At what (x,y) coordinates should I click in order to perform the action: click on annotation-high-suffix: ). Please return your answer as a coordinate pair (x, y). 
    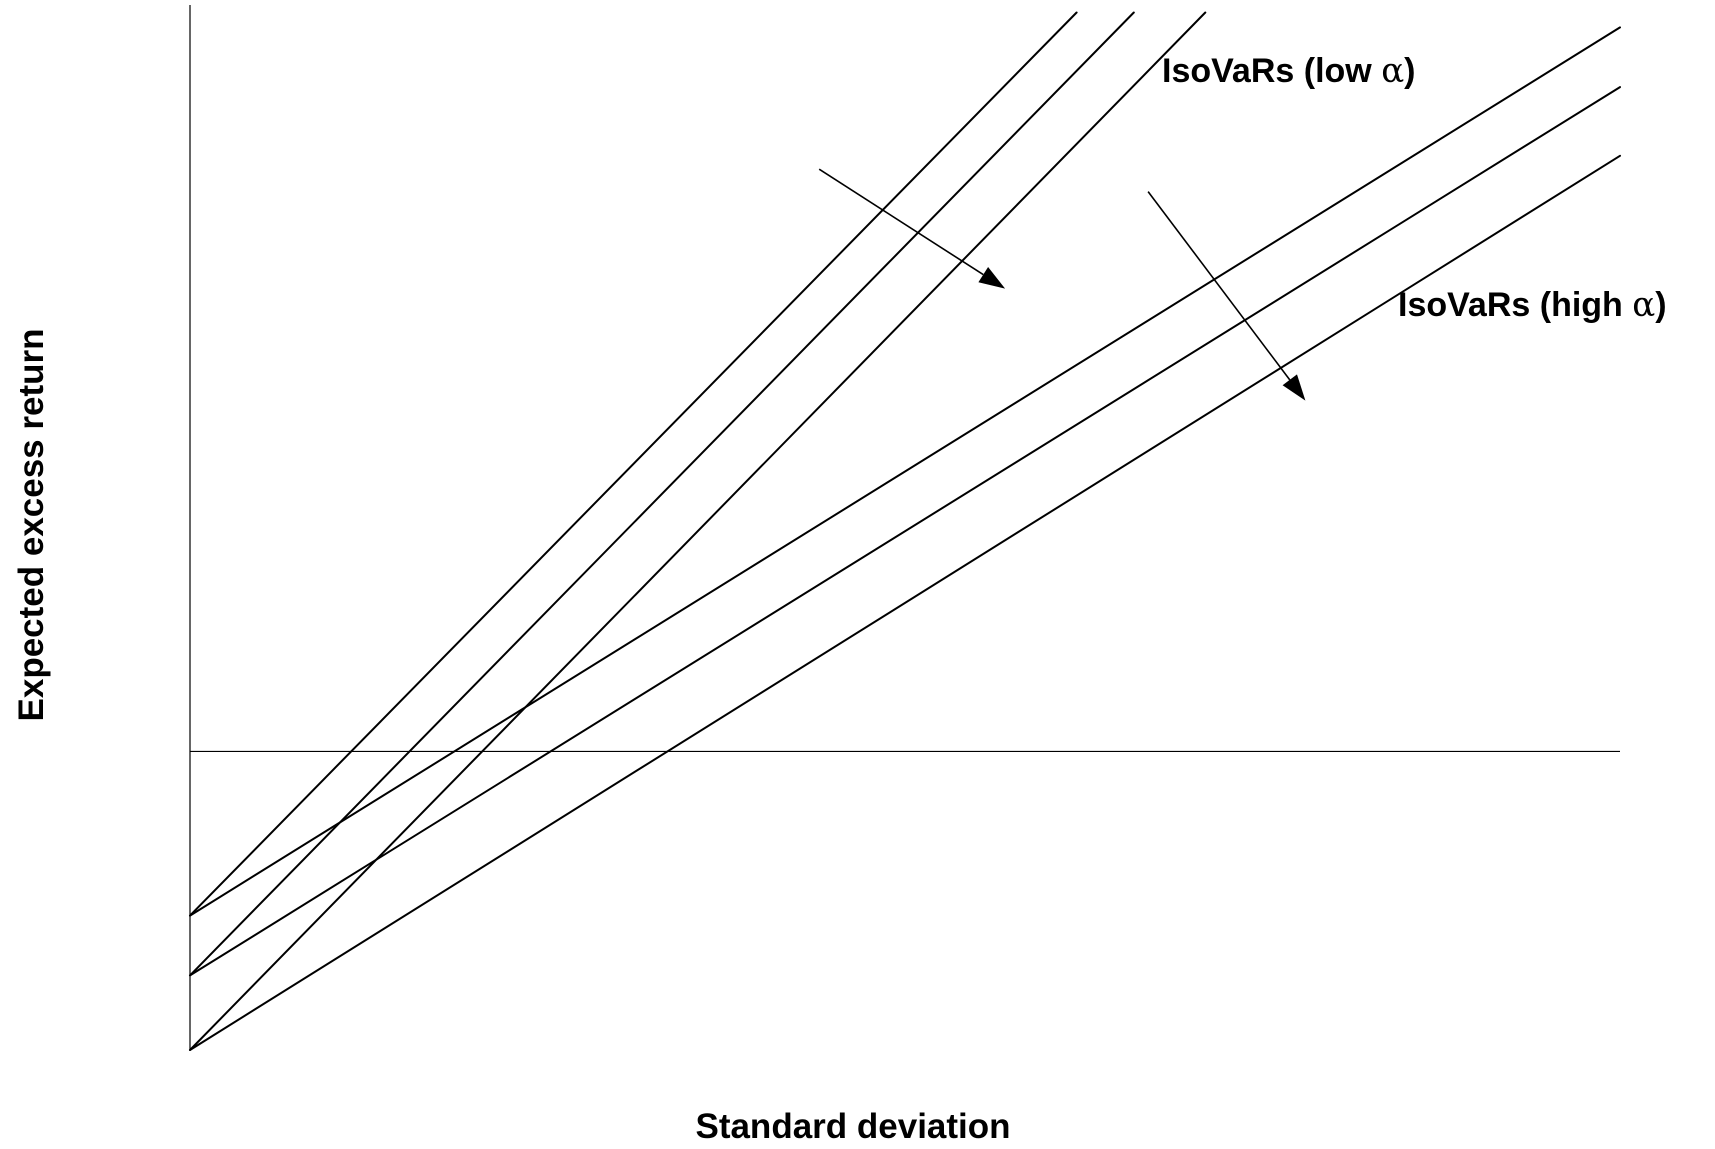
    Looking at the image, I should click on (1660, 305).